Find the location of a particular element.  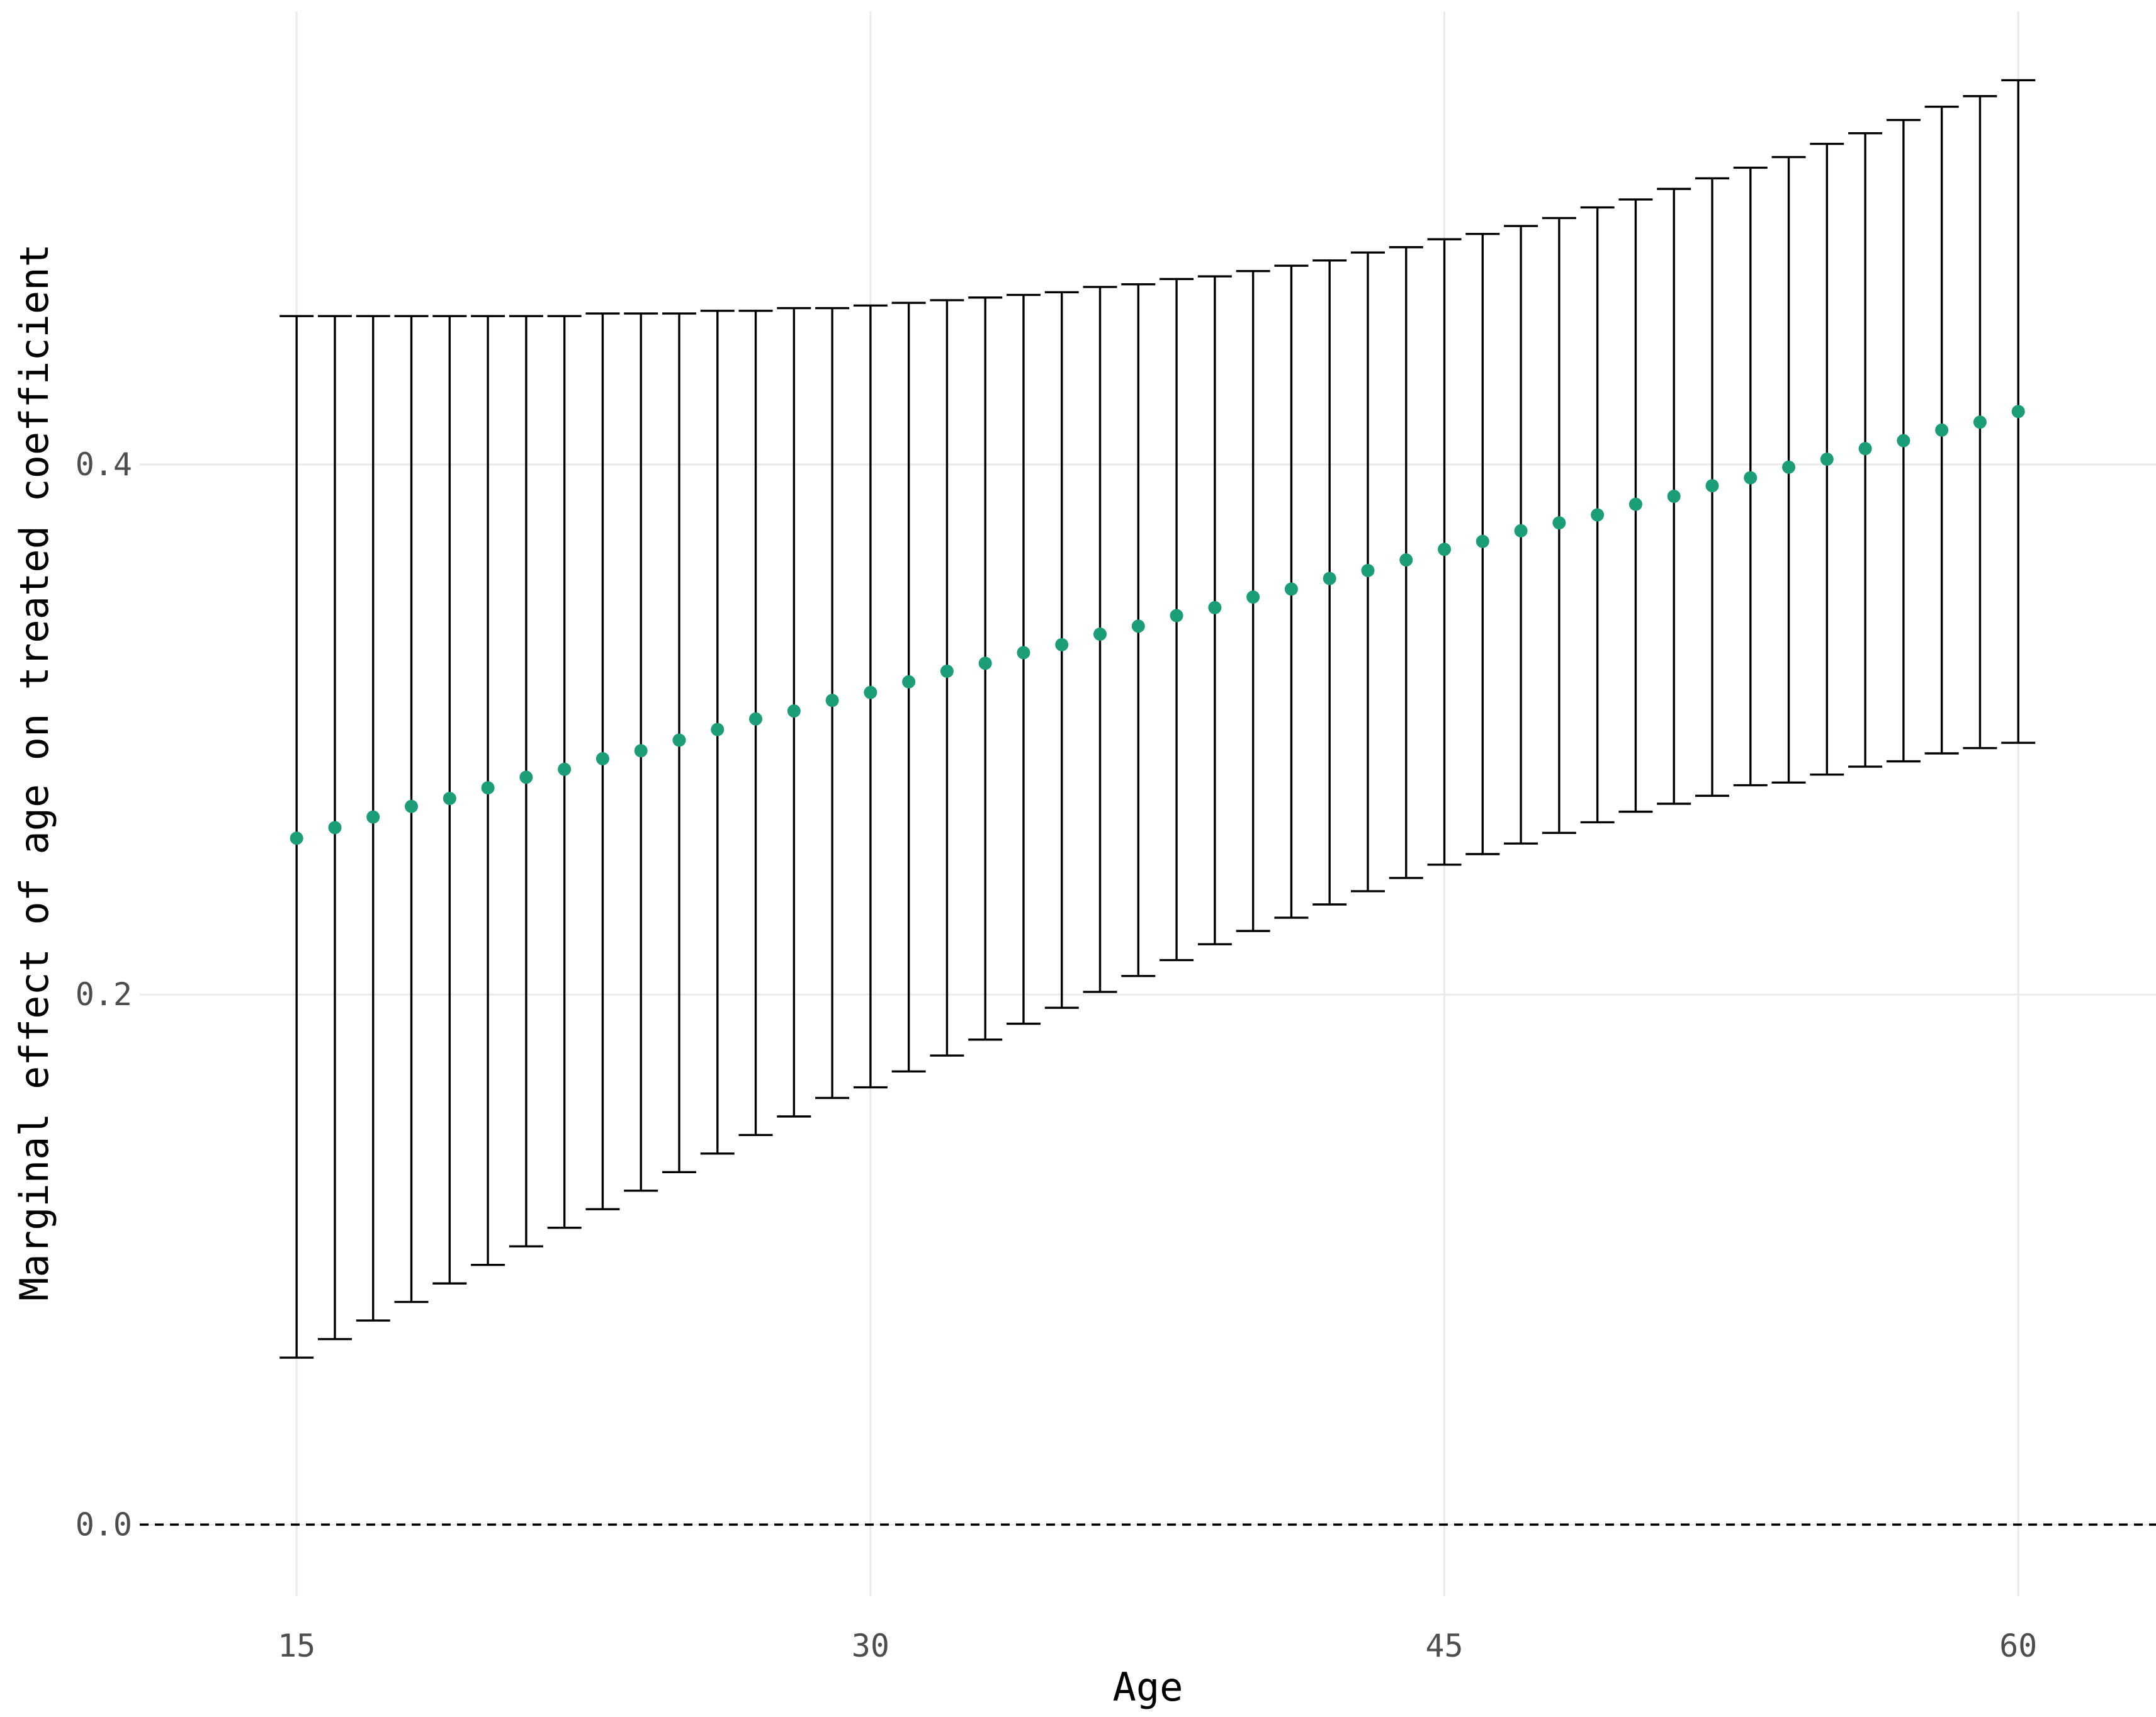

y-axis-tick-labels: 0.0 0.2 0.4 is located at coordinates (104, 994).